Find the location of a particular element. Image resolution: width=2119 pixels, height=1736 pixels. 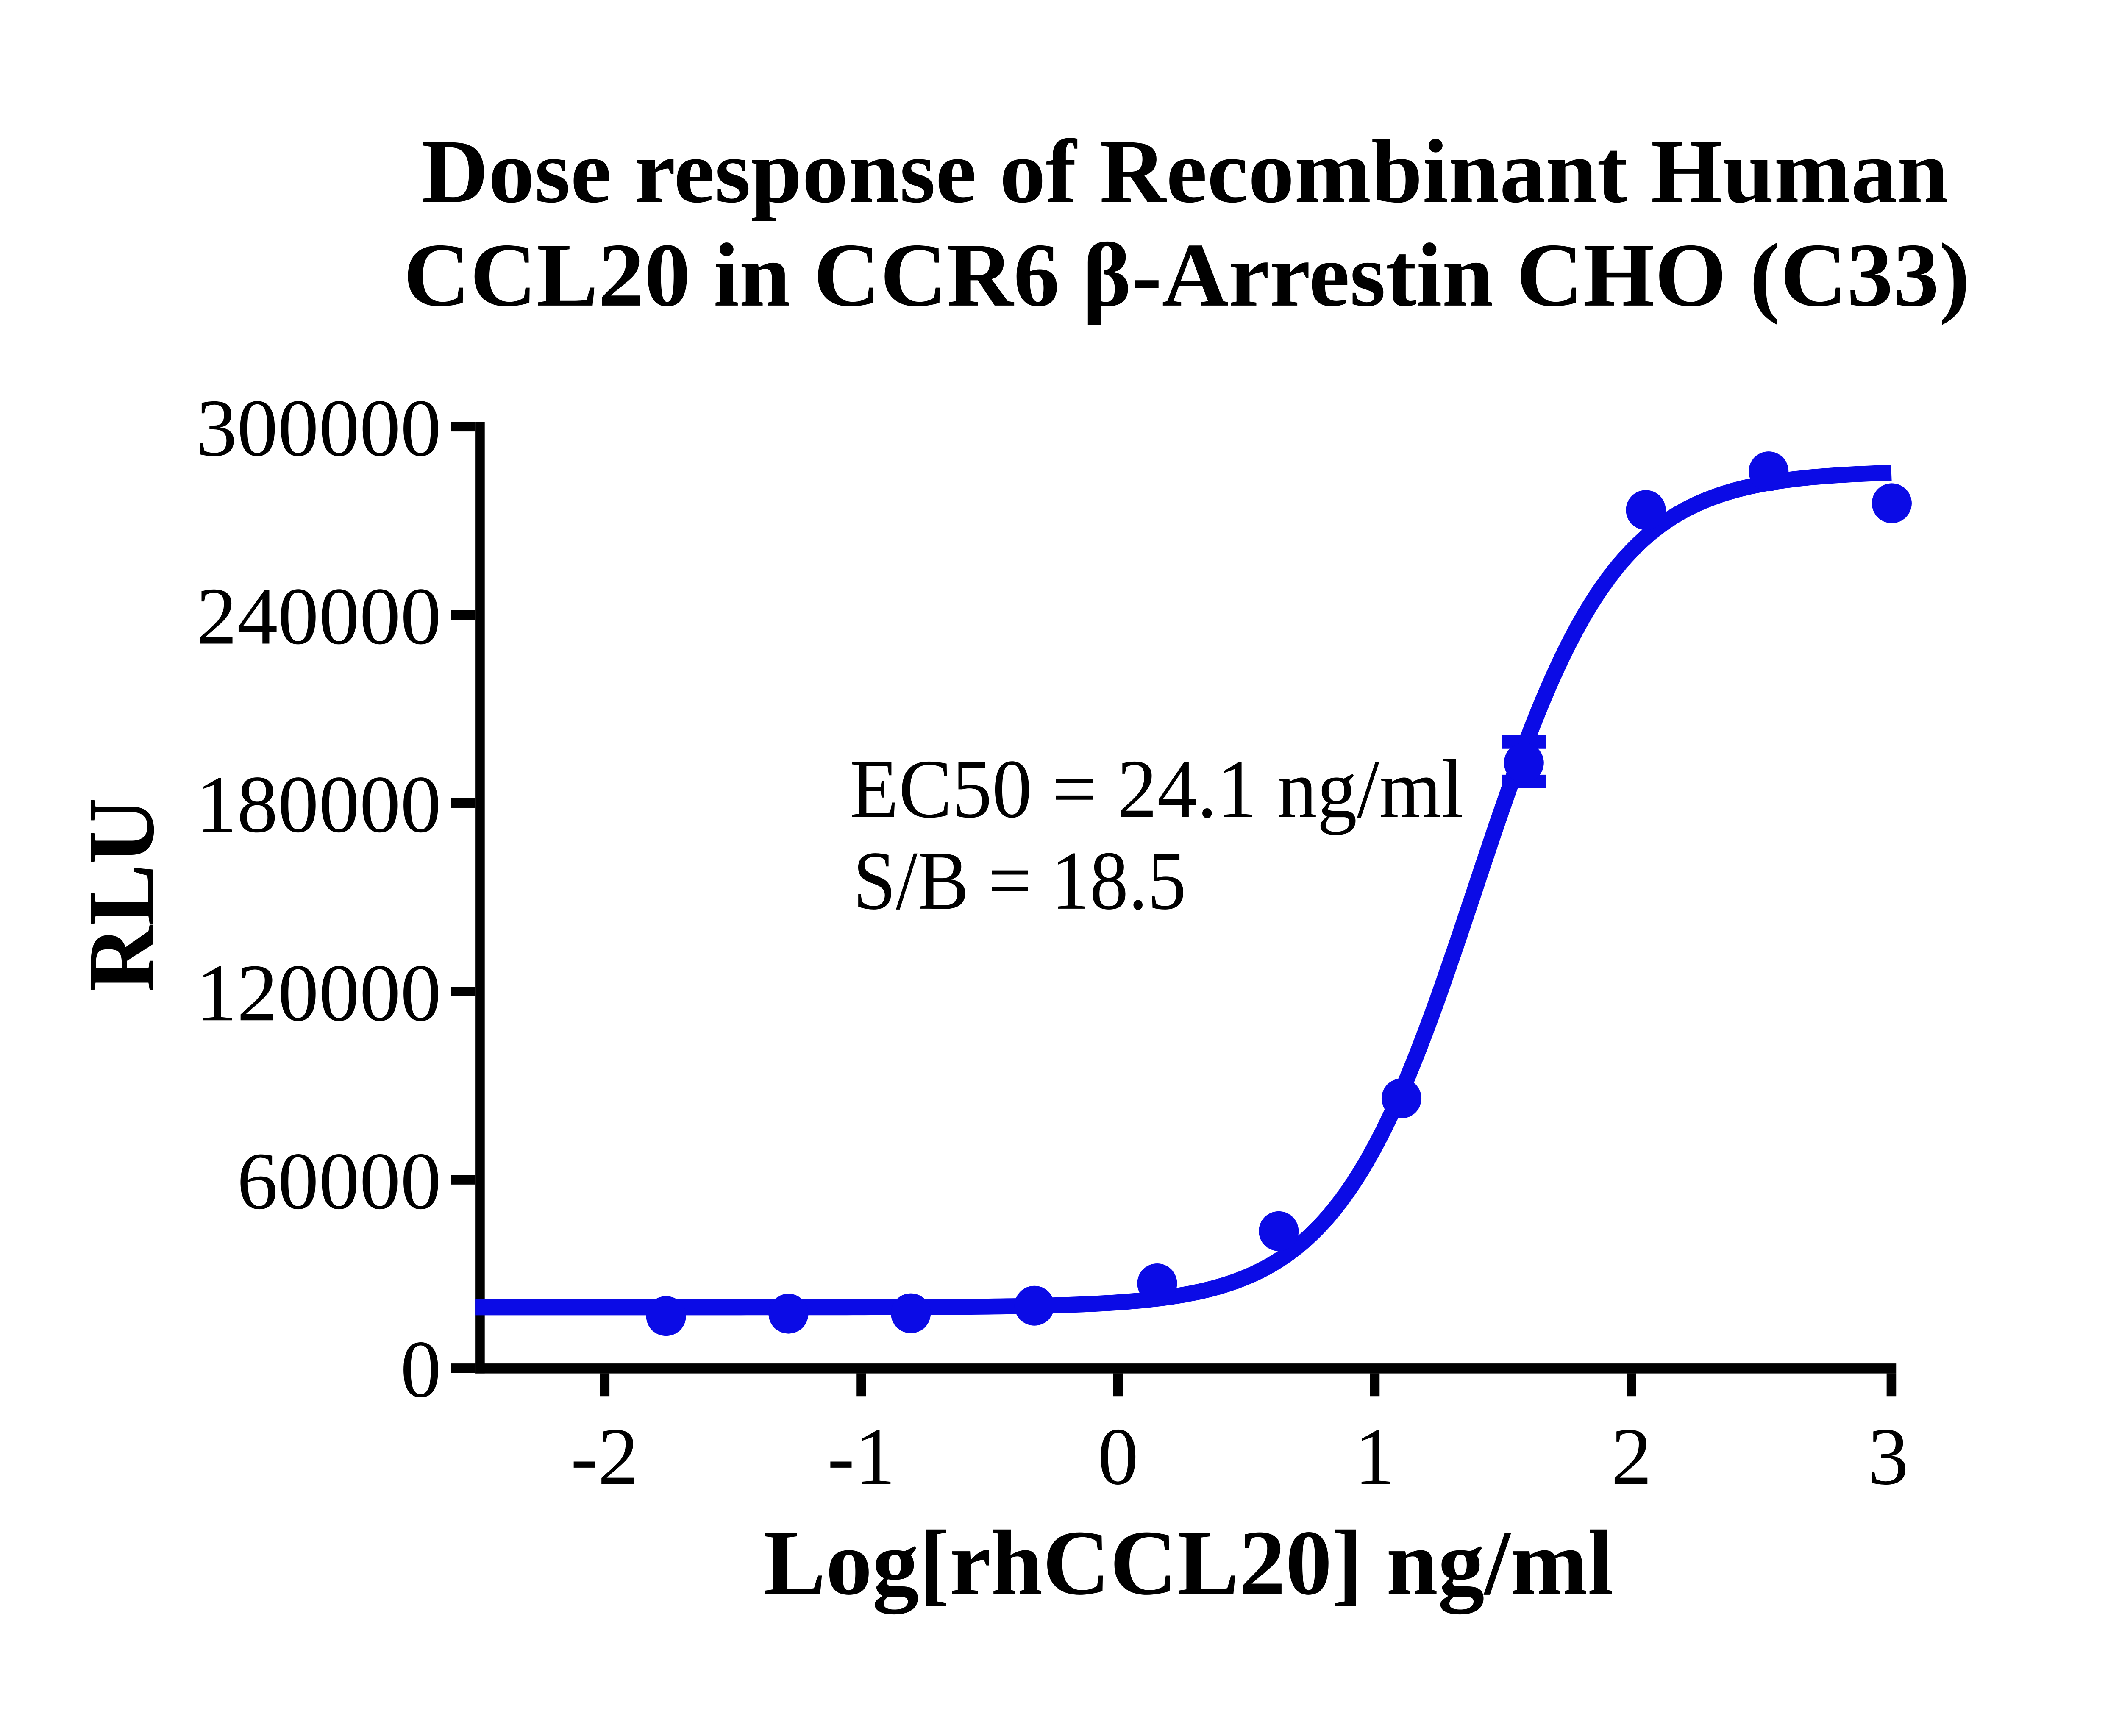

svg-text: 60000 is located at coordinates (339, 1180).